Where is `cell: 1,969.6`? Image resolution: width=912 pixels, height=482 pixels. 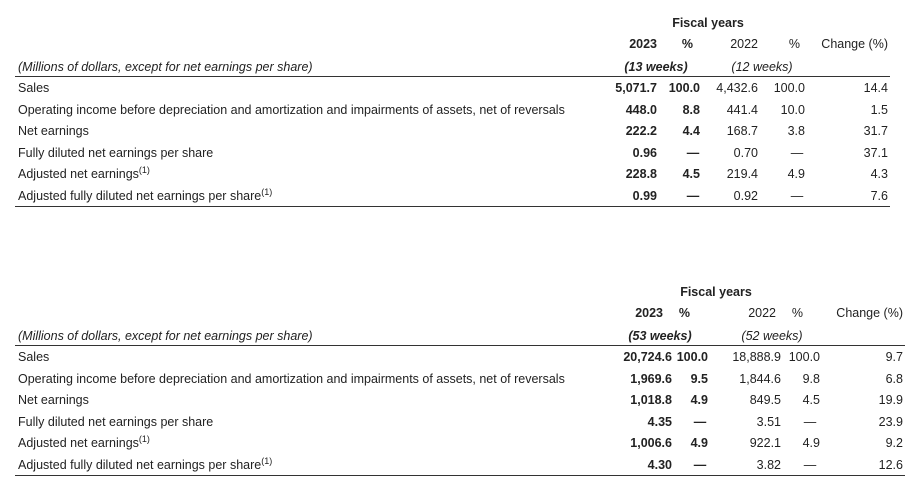
cell: 1,969.6 is located at coordinates (651, 378).